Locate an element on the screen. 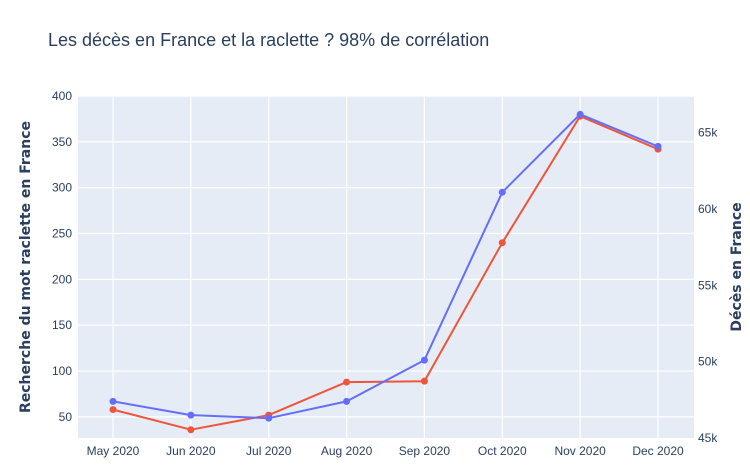 The image size is (750, 475). x-tick-label: Dec 2020 is located at coordinates (658, 451).